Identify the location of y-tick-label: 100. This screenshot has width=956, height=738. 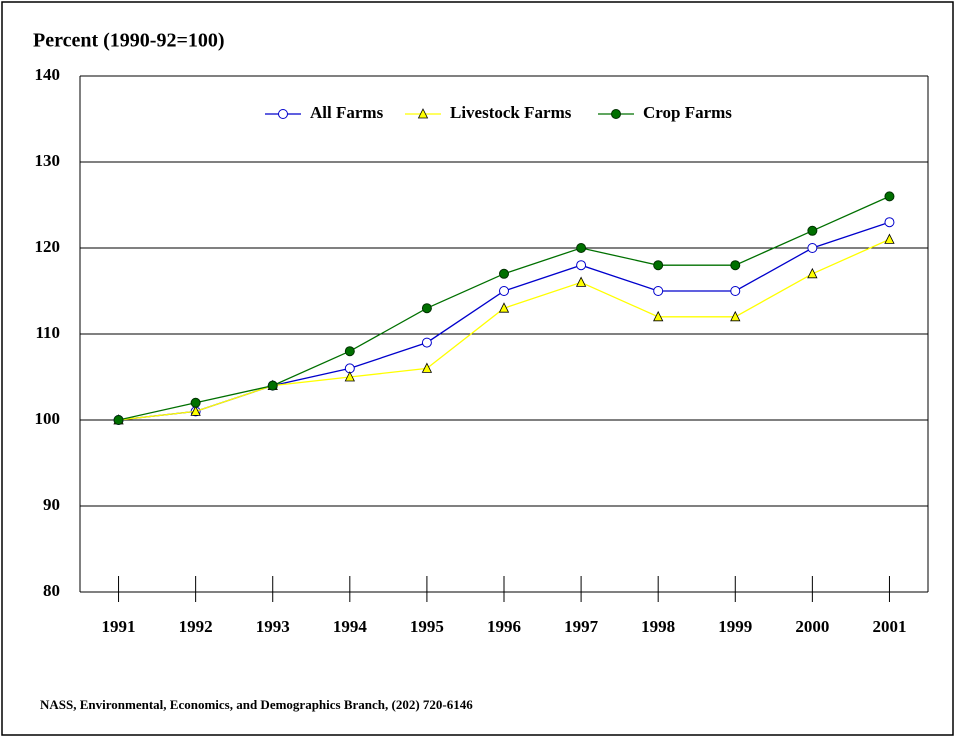
(48, 418).